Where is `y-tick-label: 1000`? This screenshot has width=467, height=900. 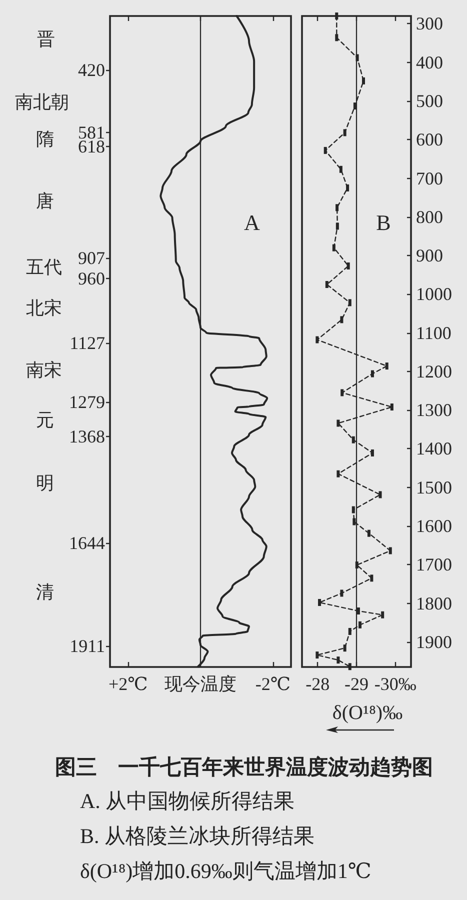 y-tick-label: 1000 is located at coordinates (434, 294).